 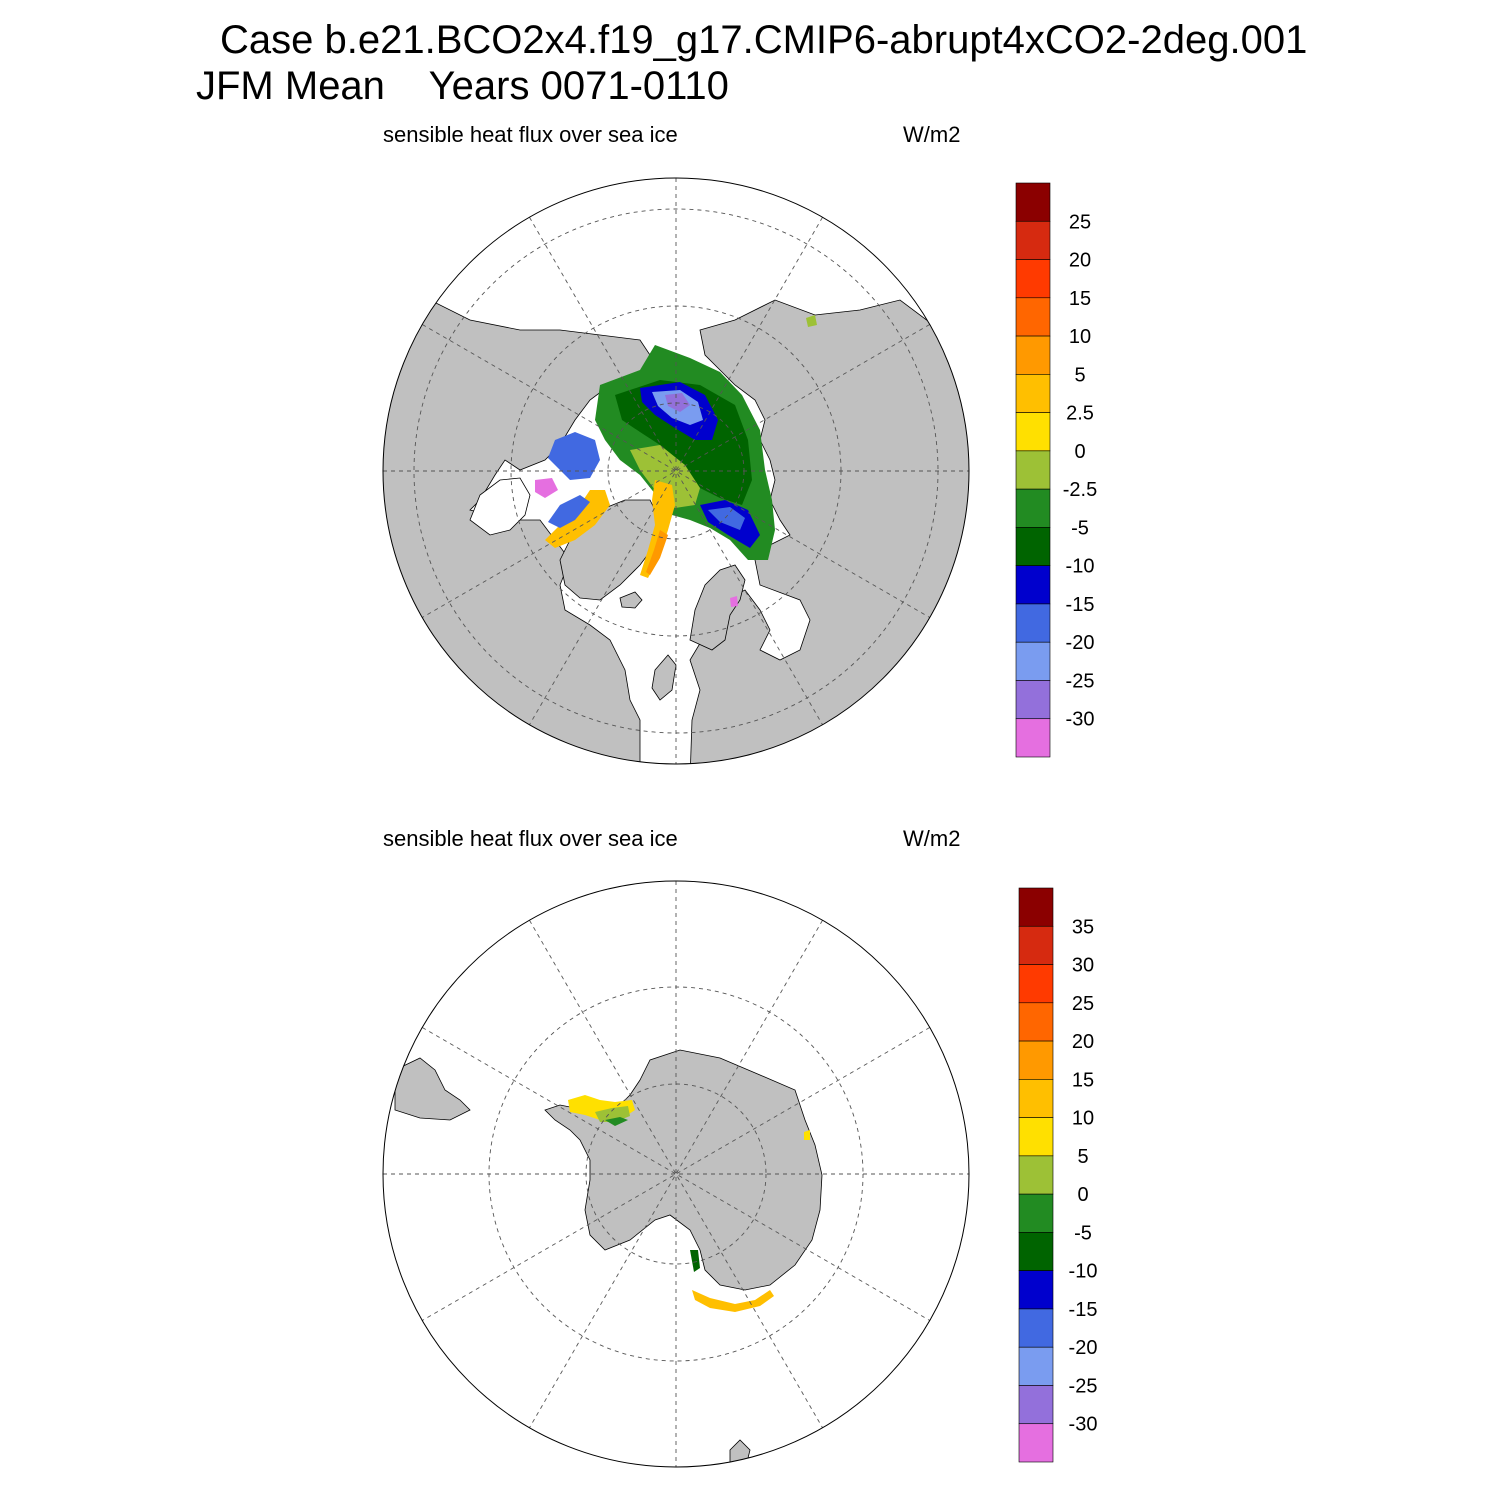 What do you see at coordinates (1080, 490) in the screenshot?
I see `colorbar-tick-label: -2.5` at bounding box center [1080, 490].